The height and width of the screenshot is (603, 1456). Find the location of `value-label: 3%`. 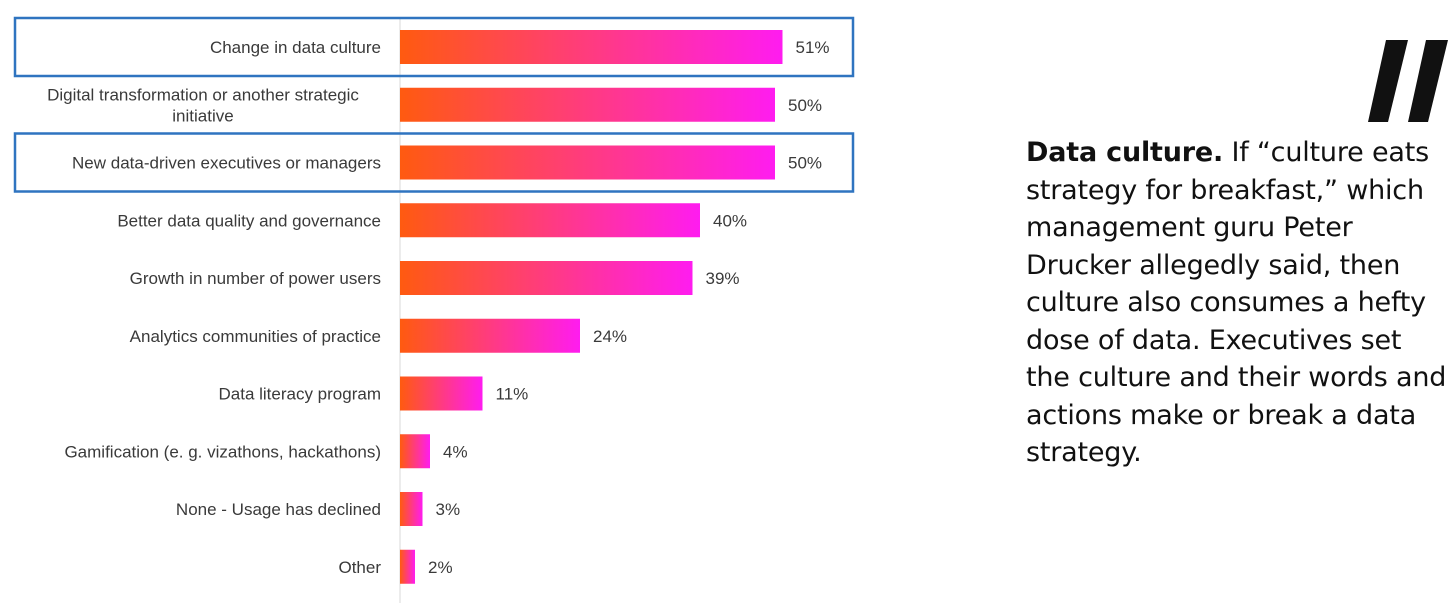

value-label: 3% is located at coordinates (448, 509).